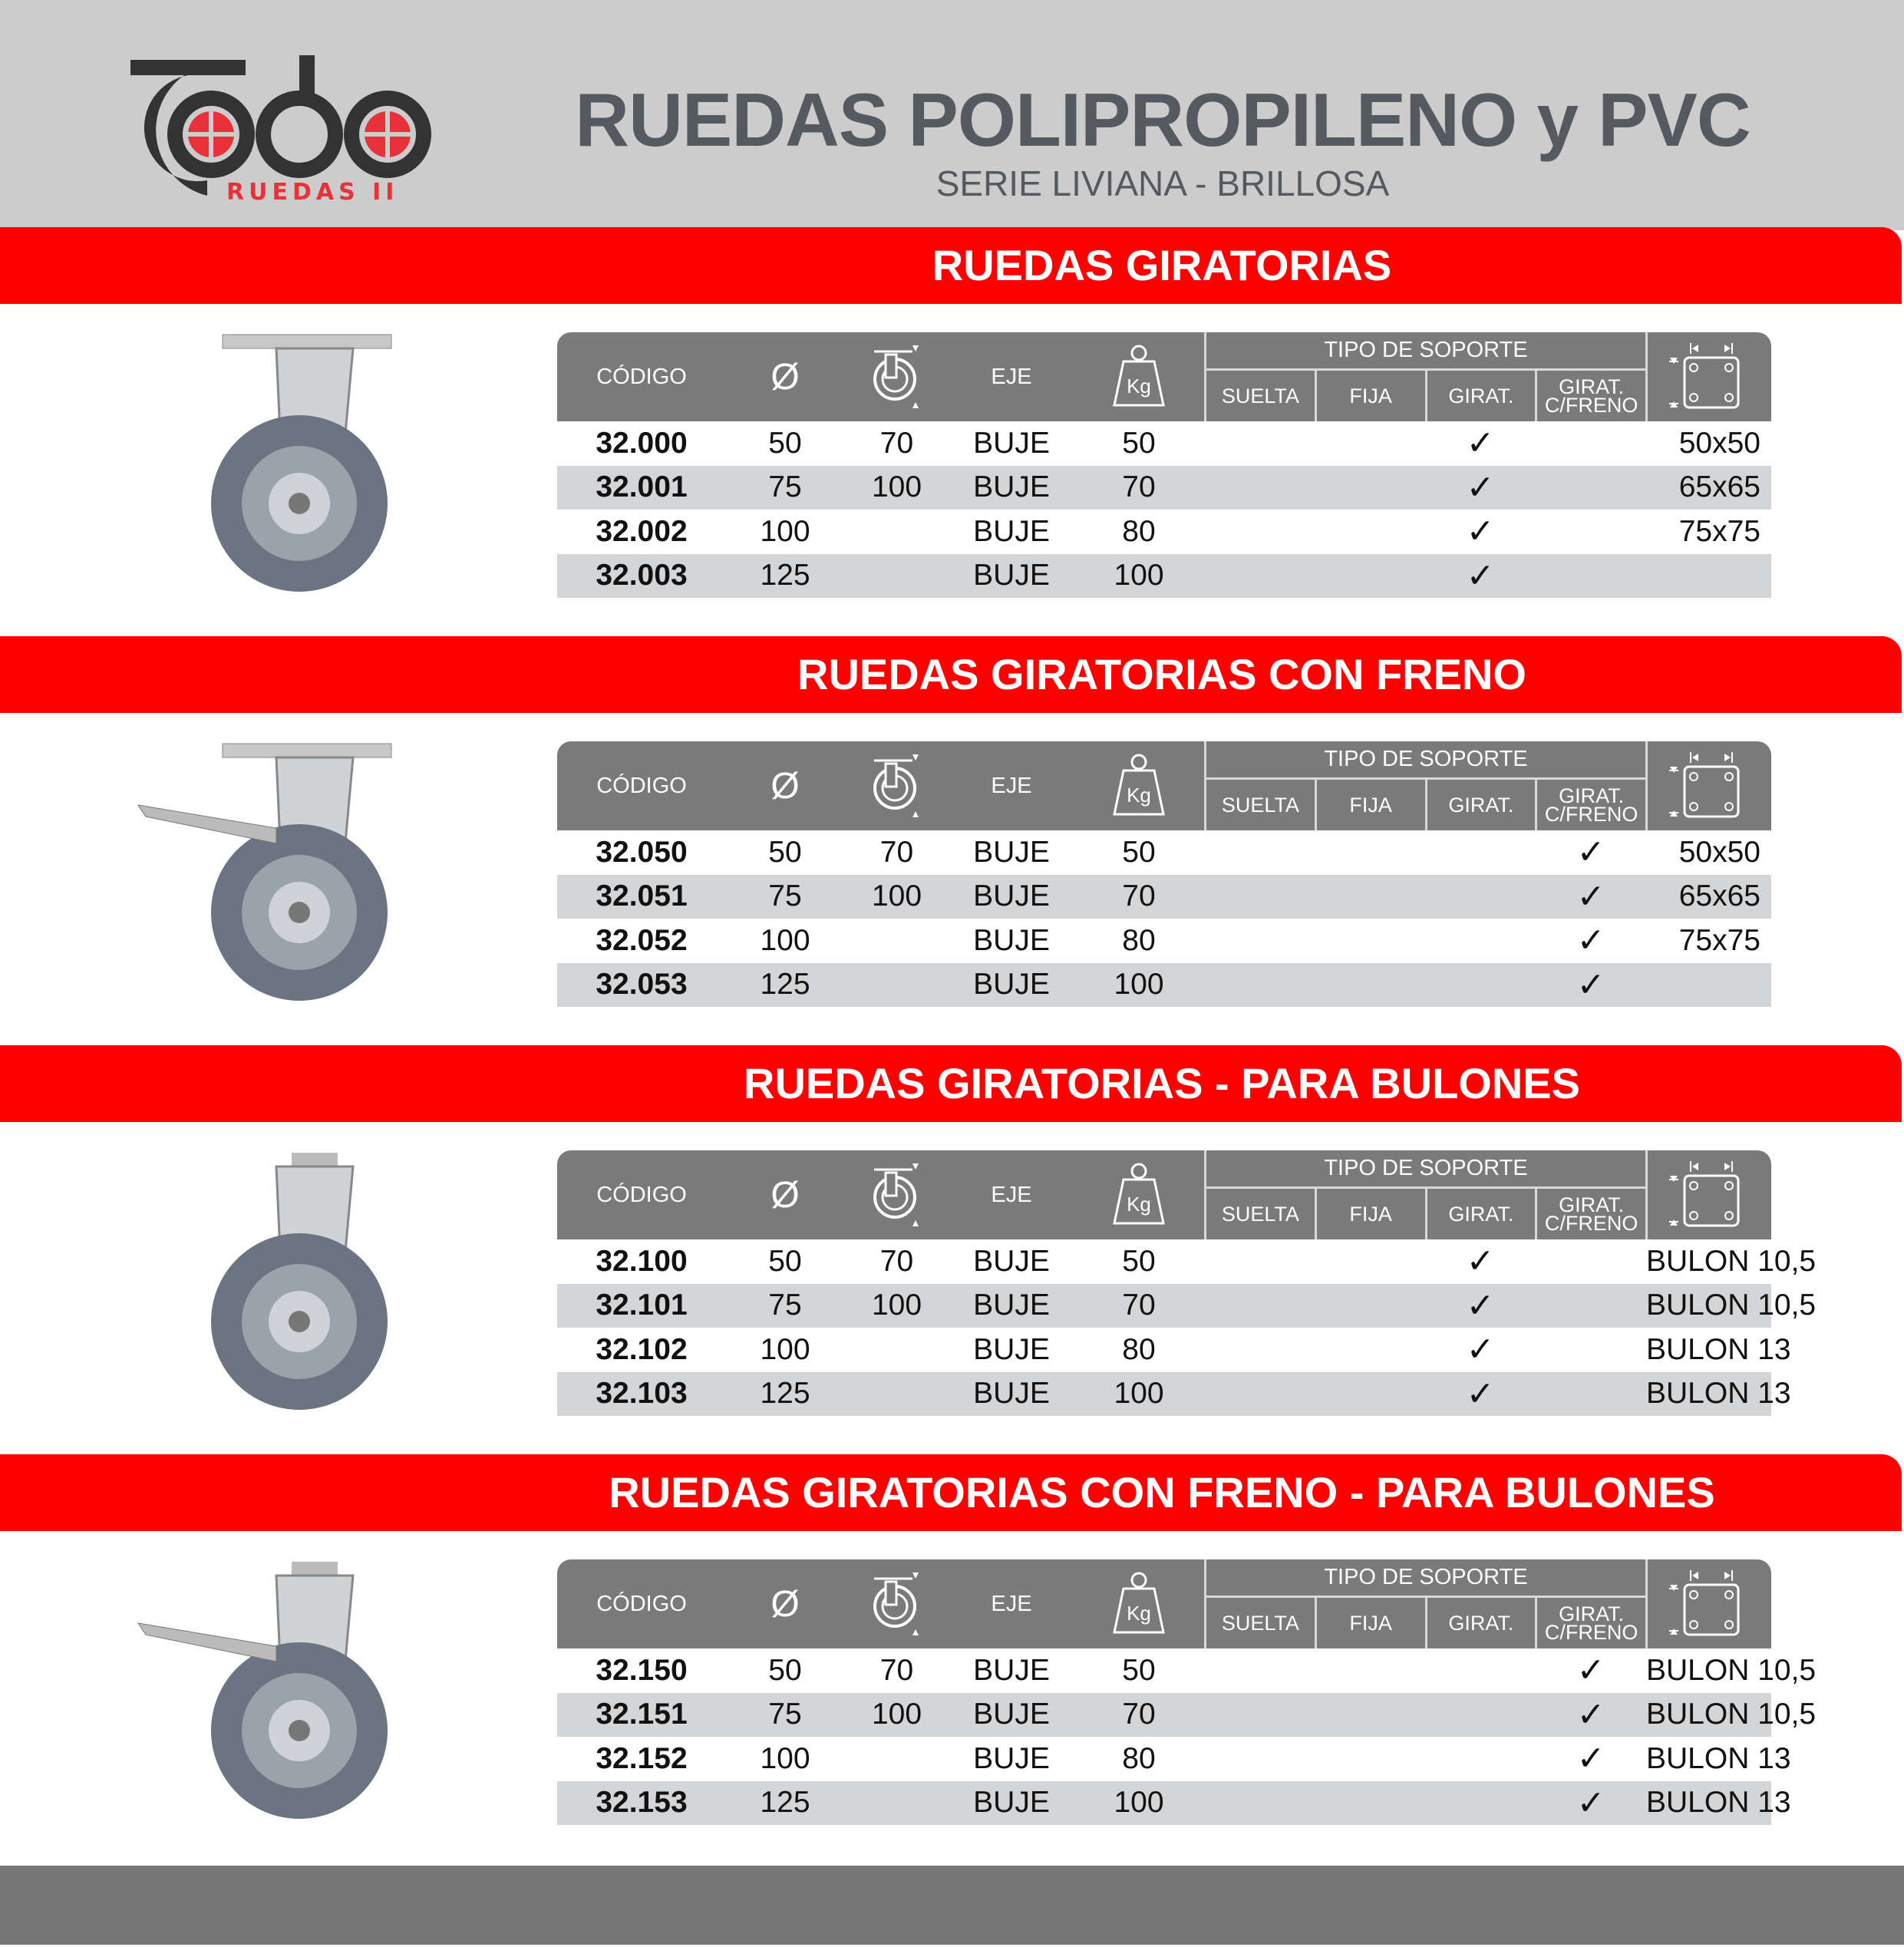 This screenshot has width=1904, height=1947. What do you see at coordinates (642, 1349) in the screenshot?
I see `product-code: 32.102` at bounding box center [642, 1349].